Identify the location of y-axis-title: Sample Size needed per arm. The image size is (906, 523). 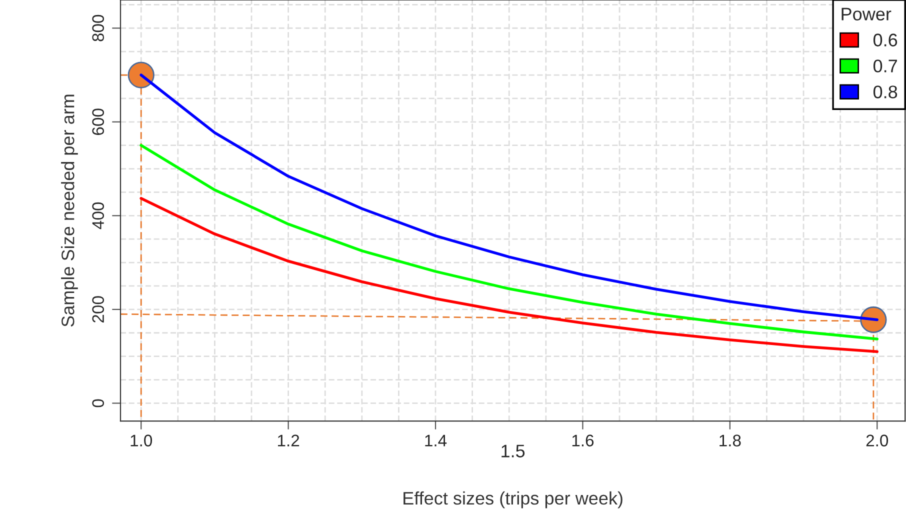
(69, 210).